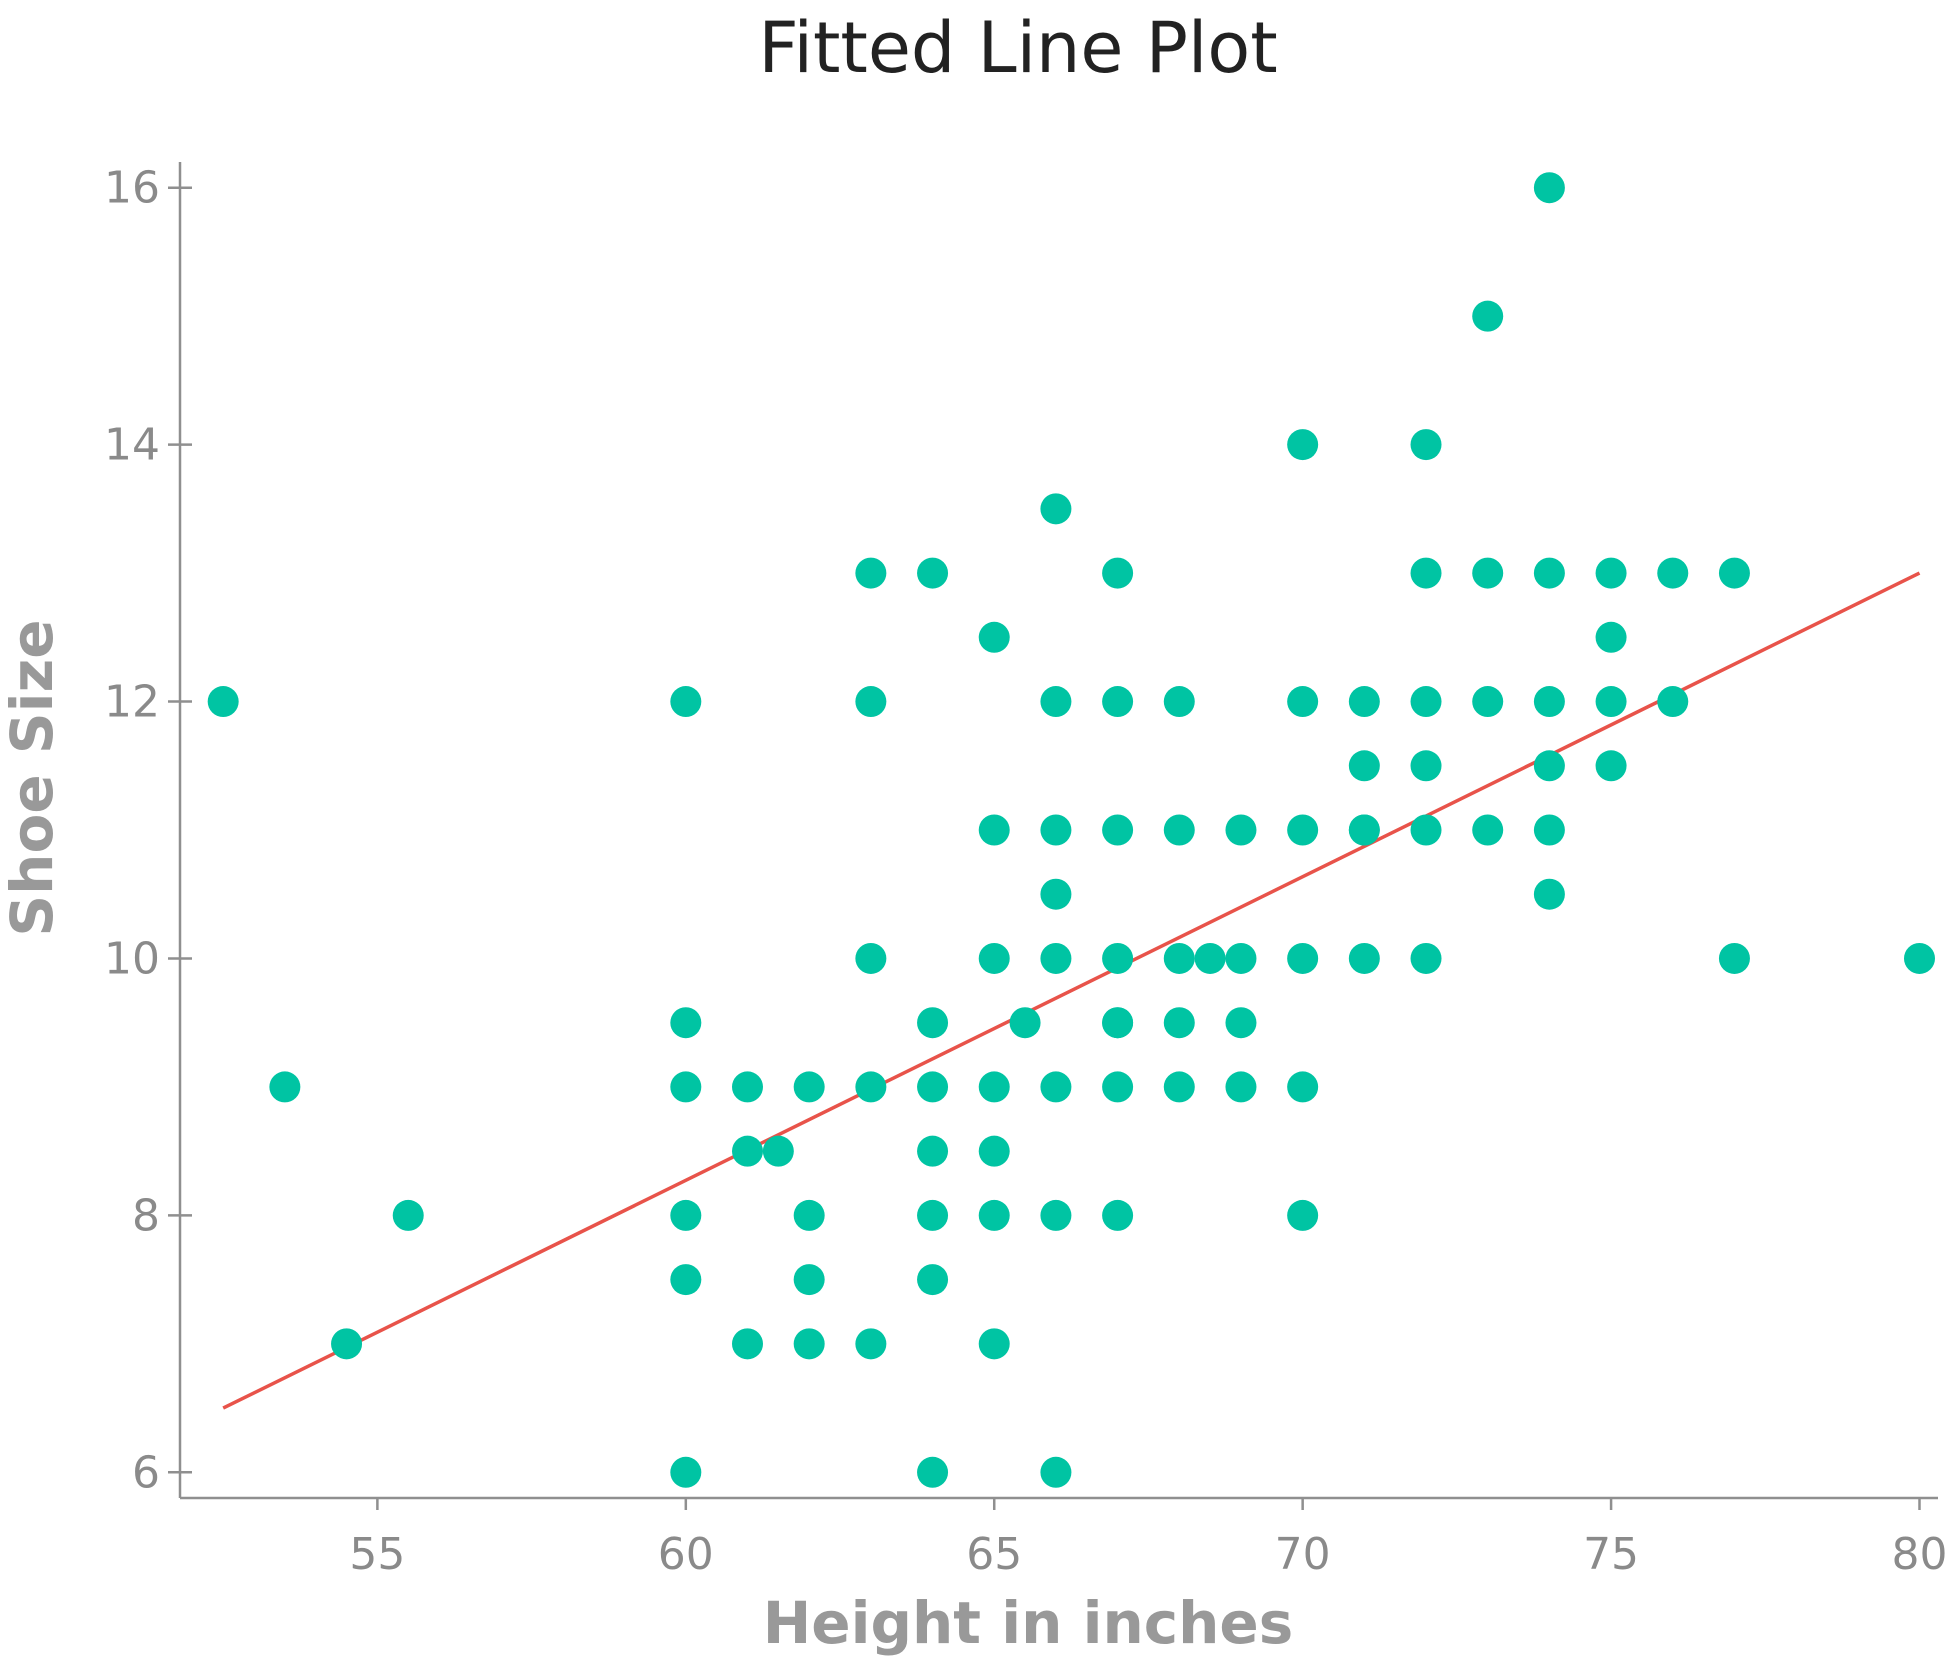  What do you see at coordinates (132, 188) in the screenshot?
I see `y-tick-label: 16` at bounding box center [132, 188].